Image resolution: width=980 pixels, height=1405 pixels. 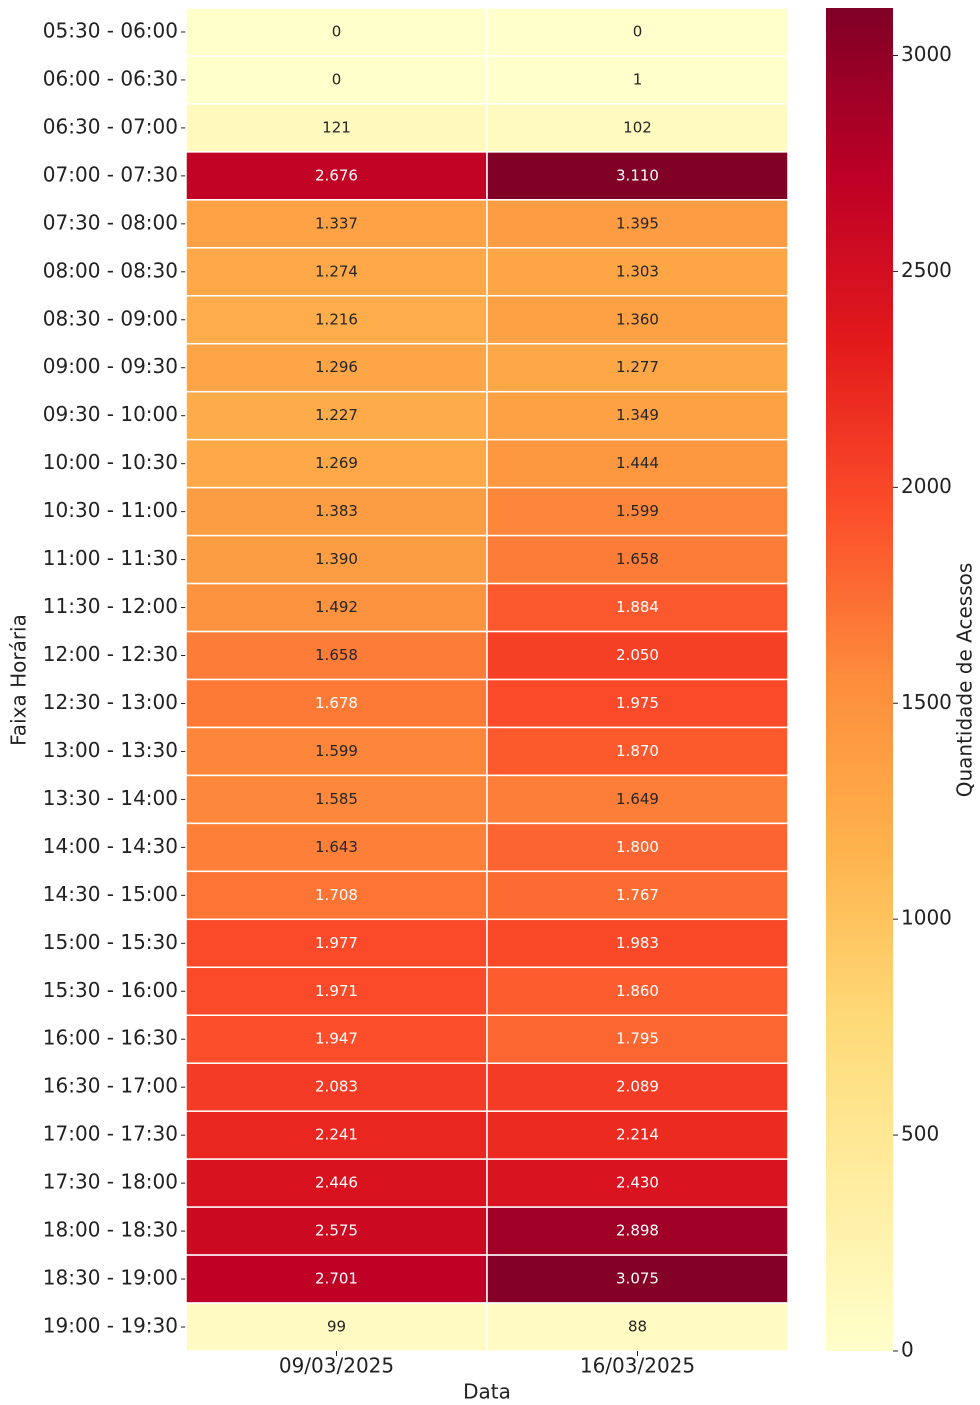 I want to click on y-tick-label: 10:00 - 10:30, so click(x=110, y=462).